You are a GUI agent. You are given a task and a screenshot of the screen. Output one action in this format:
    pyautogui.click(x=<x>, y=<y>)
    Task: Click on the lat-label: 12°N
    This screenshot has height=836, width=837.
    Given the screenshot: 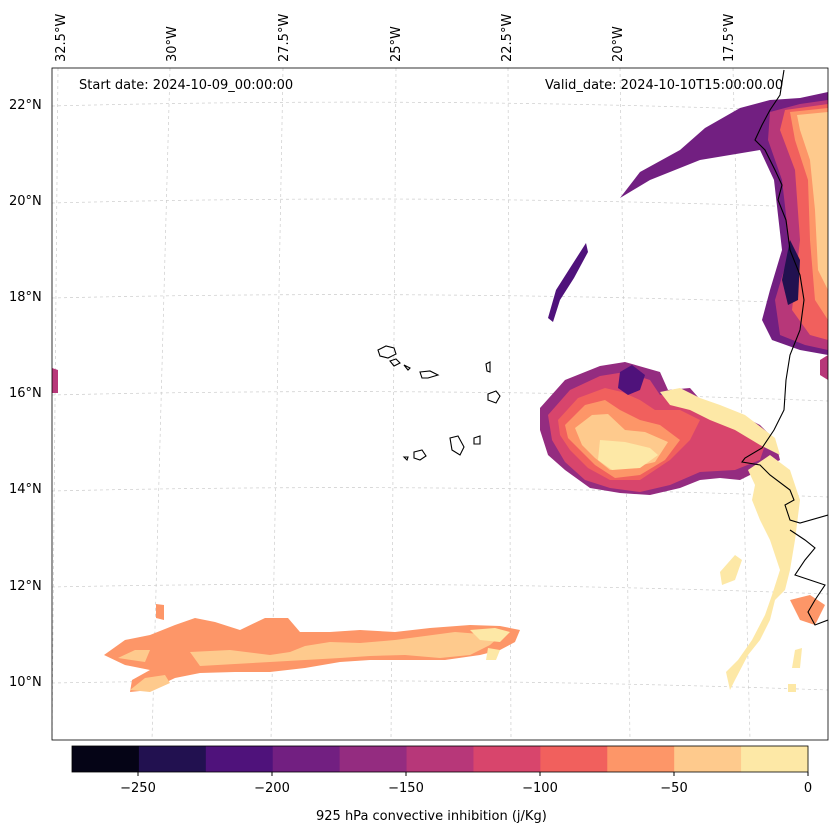 What is the action you would take?
    pyautogui.click(x=25, y=586)
    